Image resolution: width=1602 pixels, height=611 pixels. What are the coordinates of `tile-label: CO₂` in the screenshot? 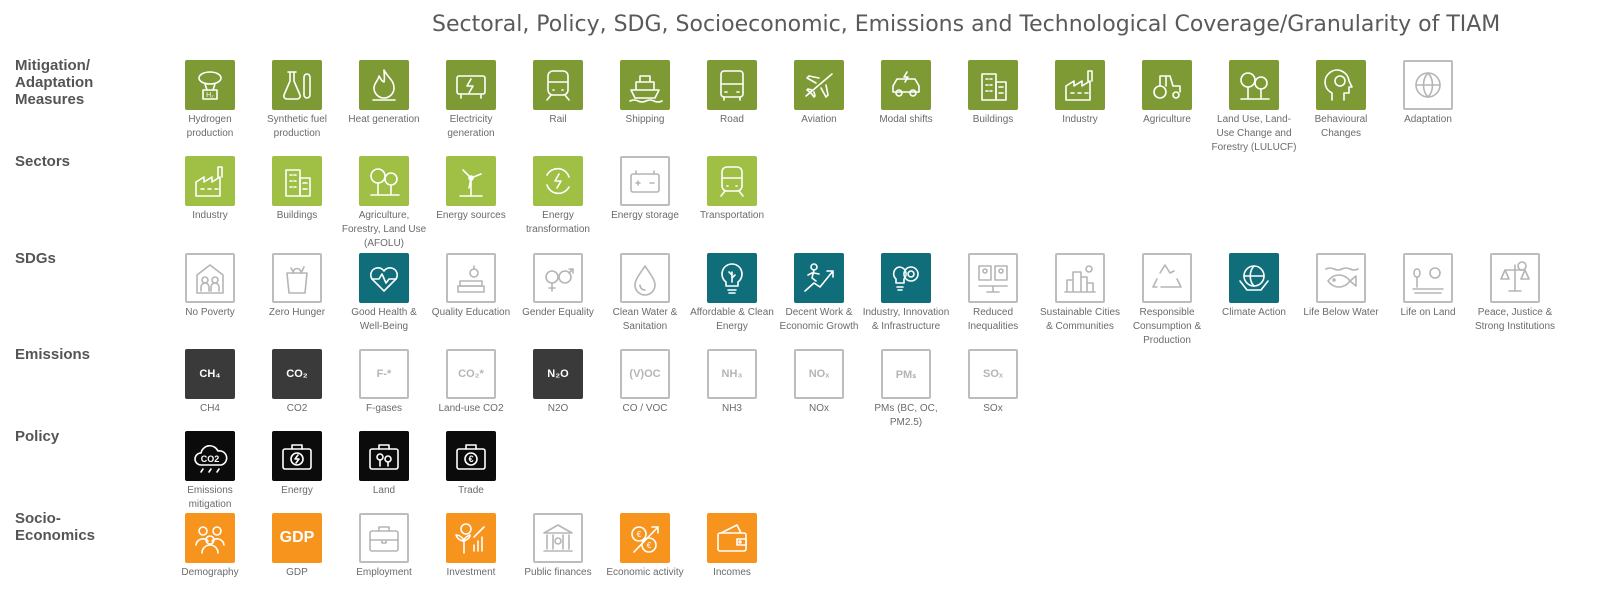 It's located at (297, 374).